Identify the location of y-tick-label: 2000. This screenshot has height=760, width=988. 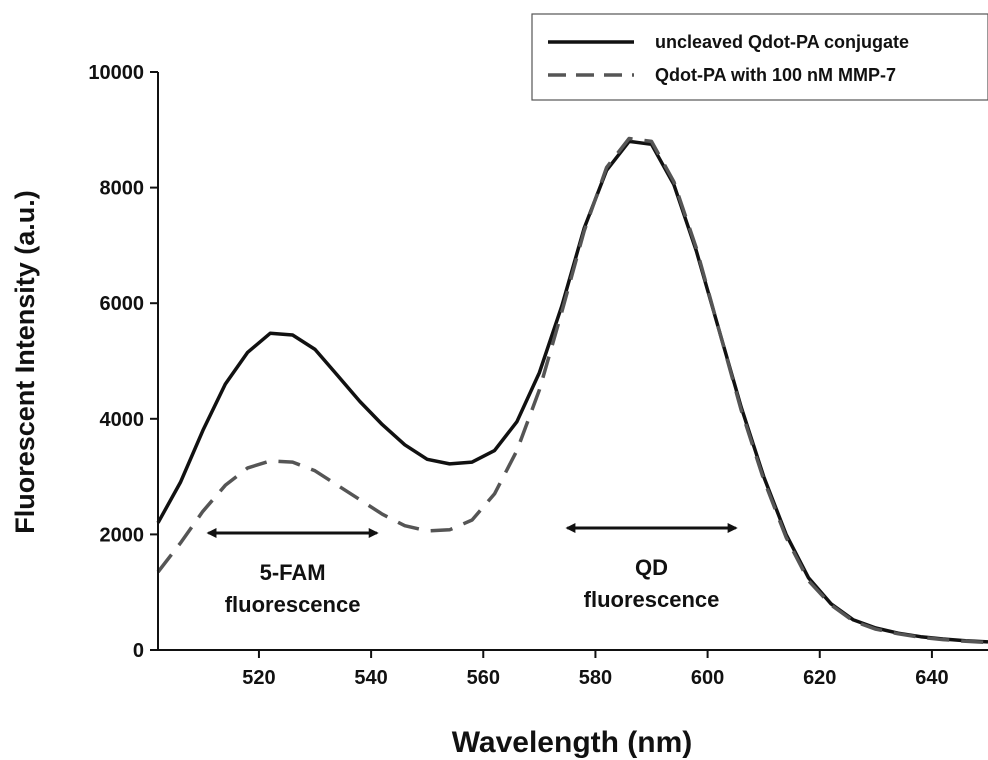
(122, 535).